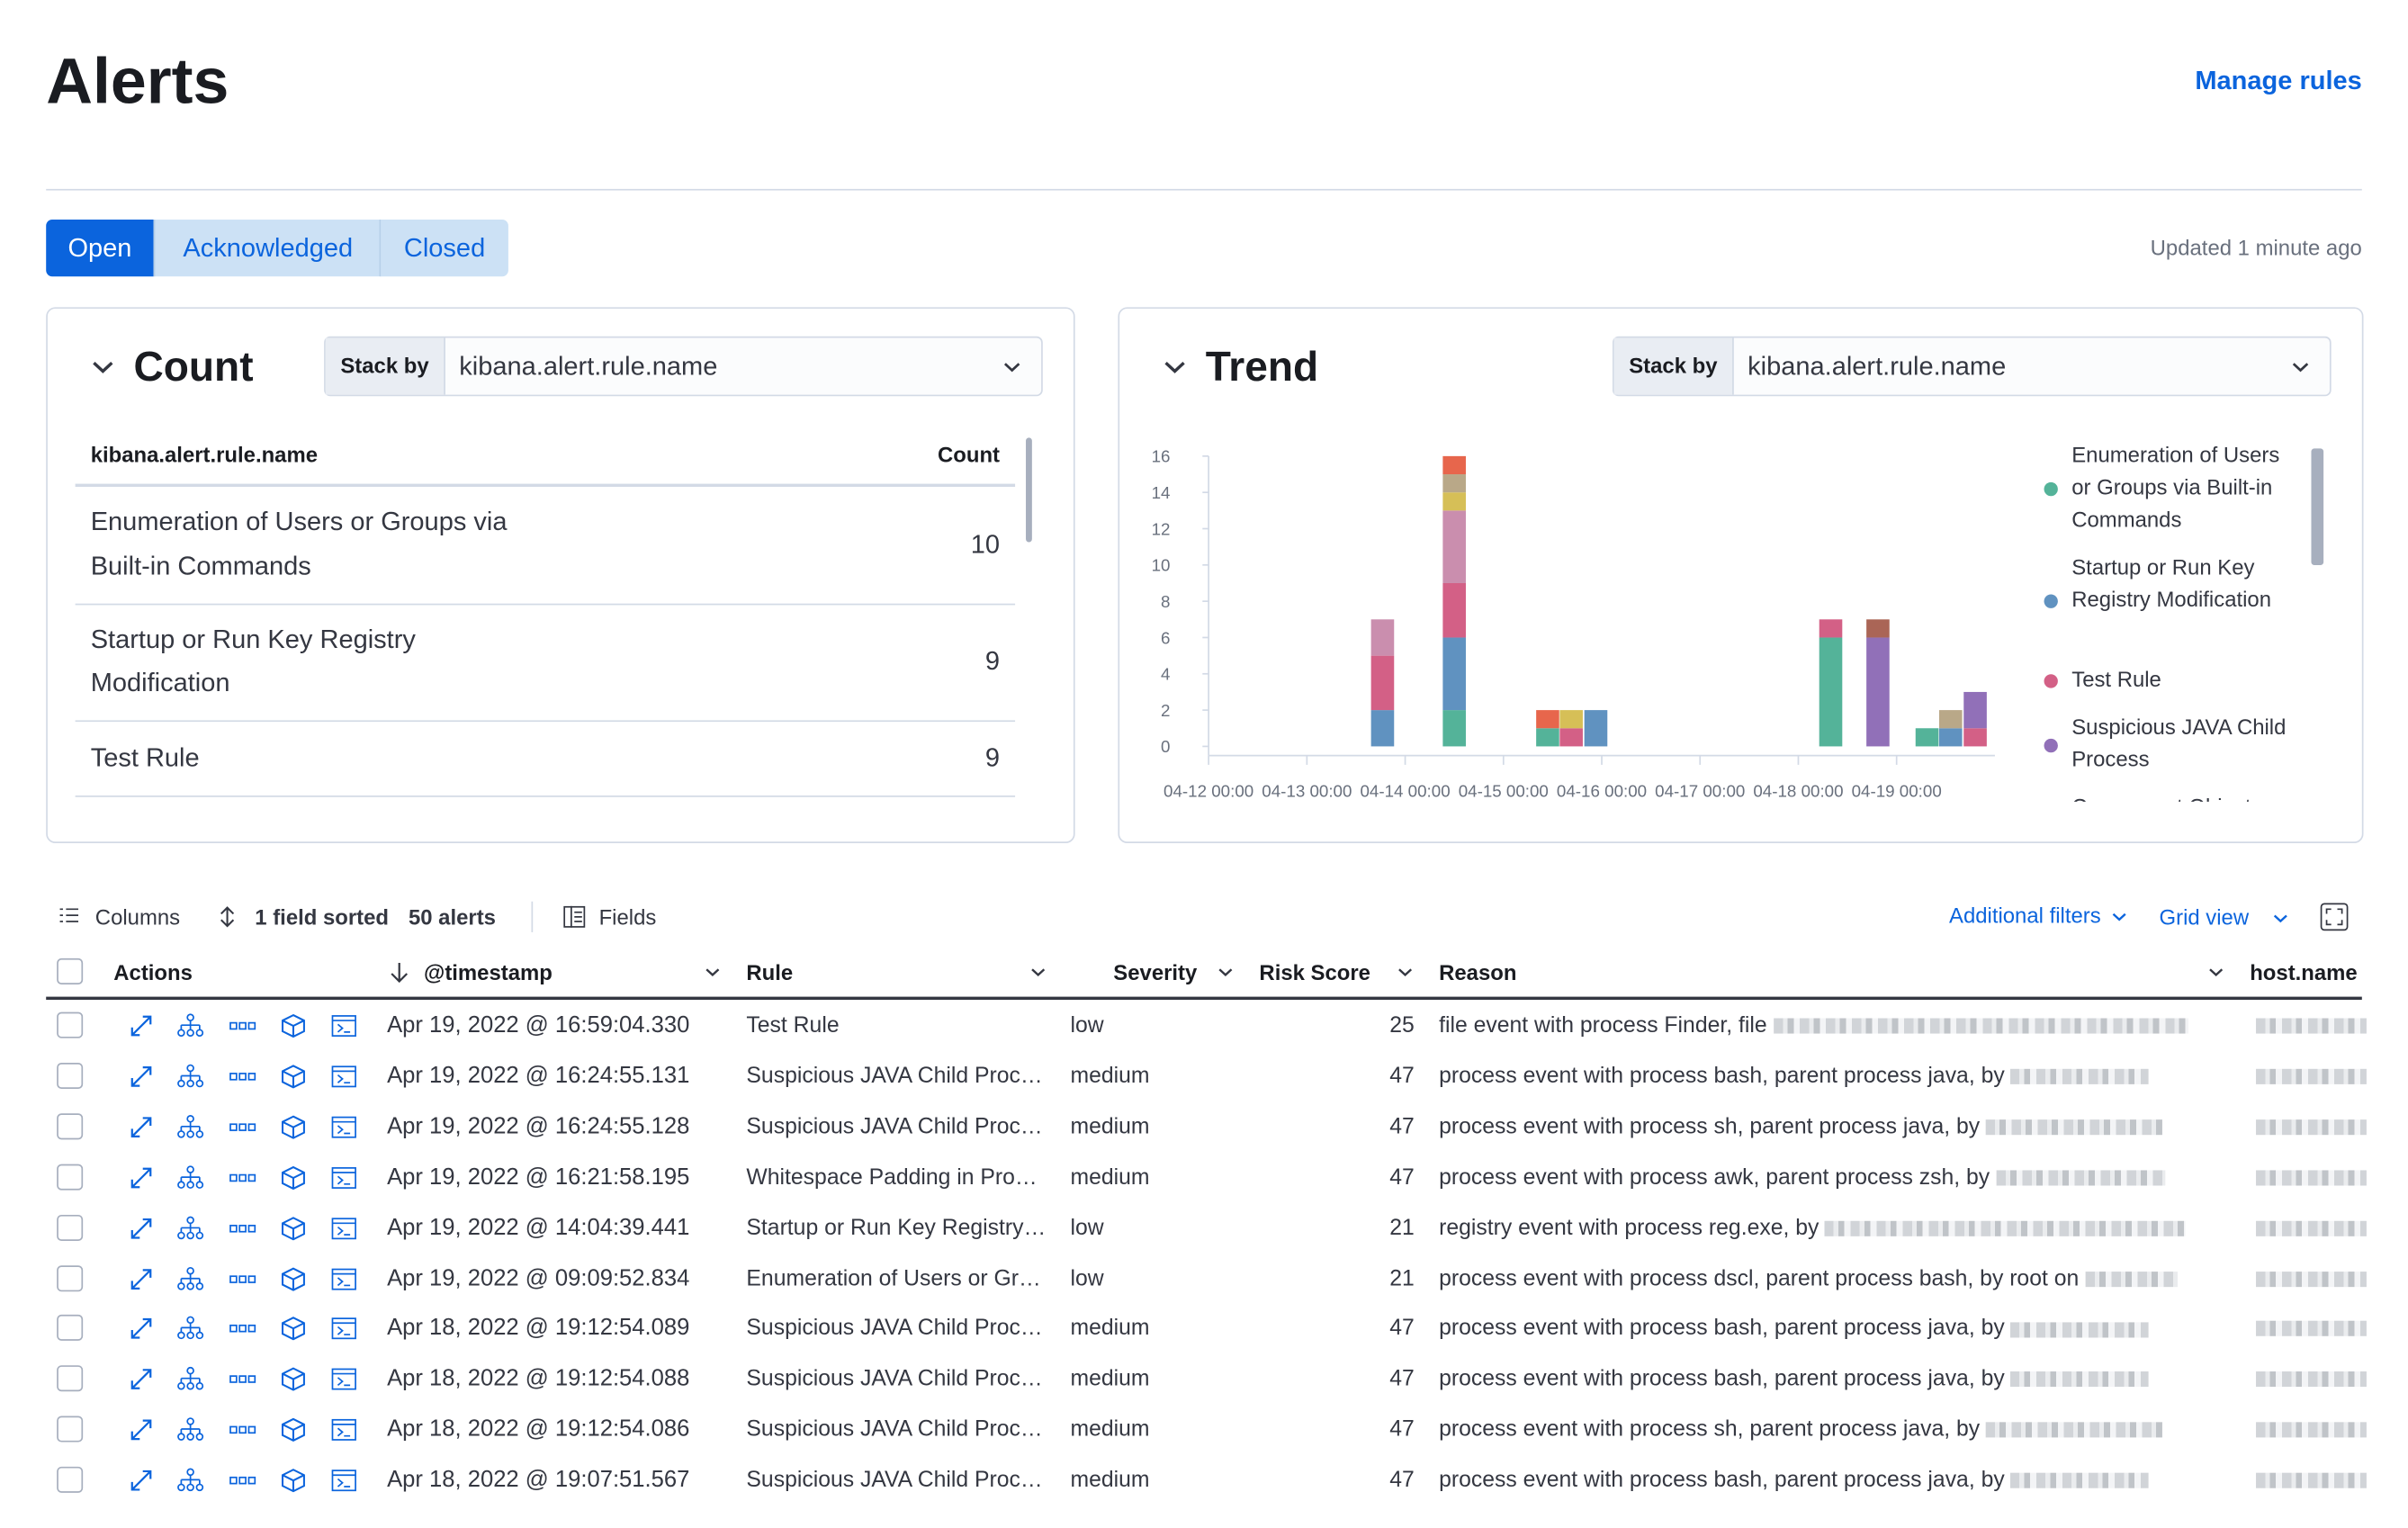 The height and width of the screenshot is (1528, 2408). I want to click on status-tab: Open, so click(100, 248).